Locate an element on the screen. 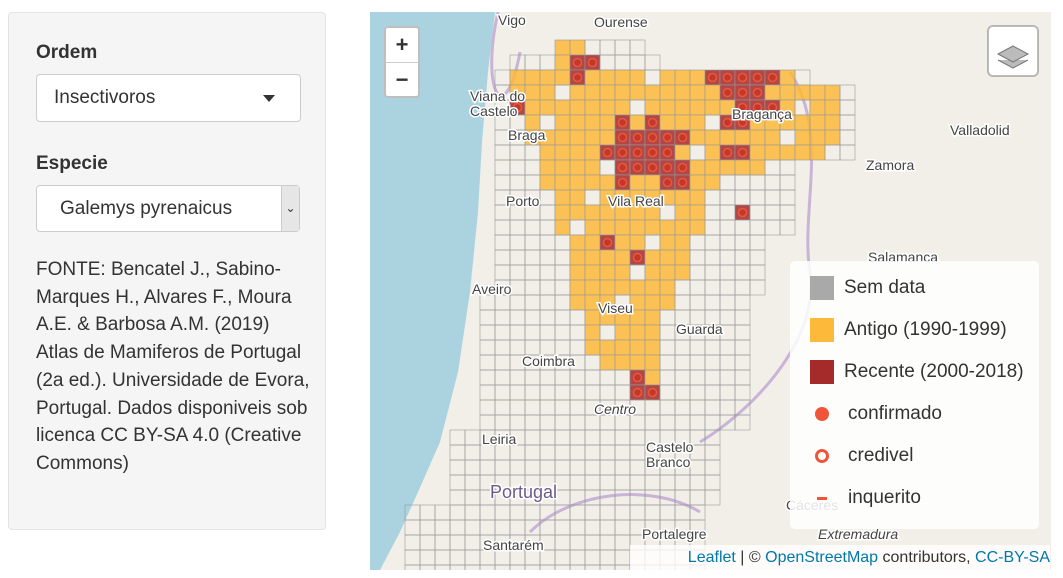 The height and width of the screenshot is (578, 1063). place-label: Portugal is located at coordinates (523, 492).